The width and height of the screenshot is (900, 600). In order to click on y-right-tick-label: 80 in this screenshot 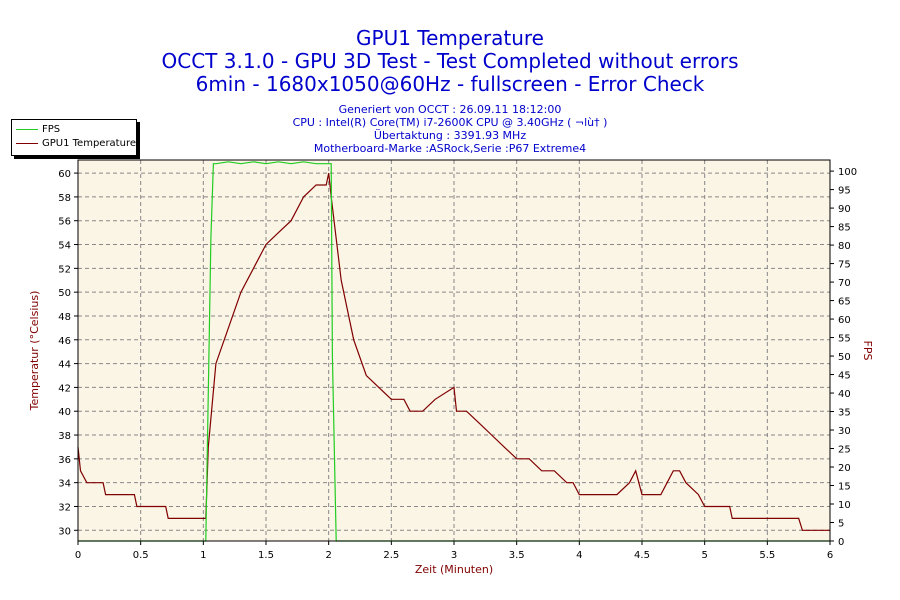, I will do `click(844, 246)`.